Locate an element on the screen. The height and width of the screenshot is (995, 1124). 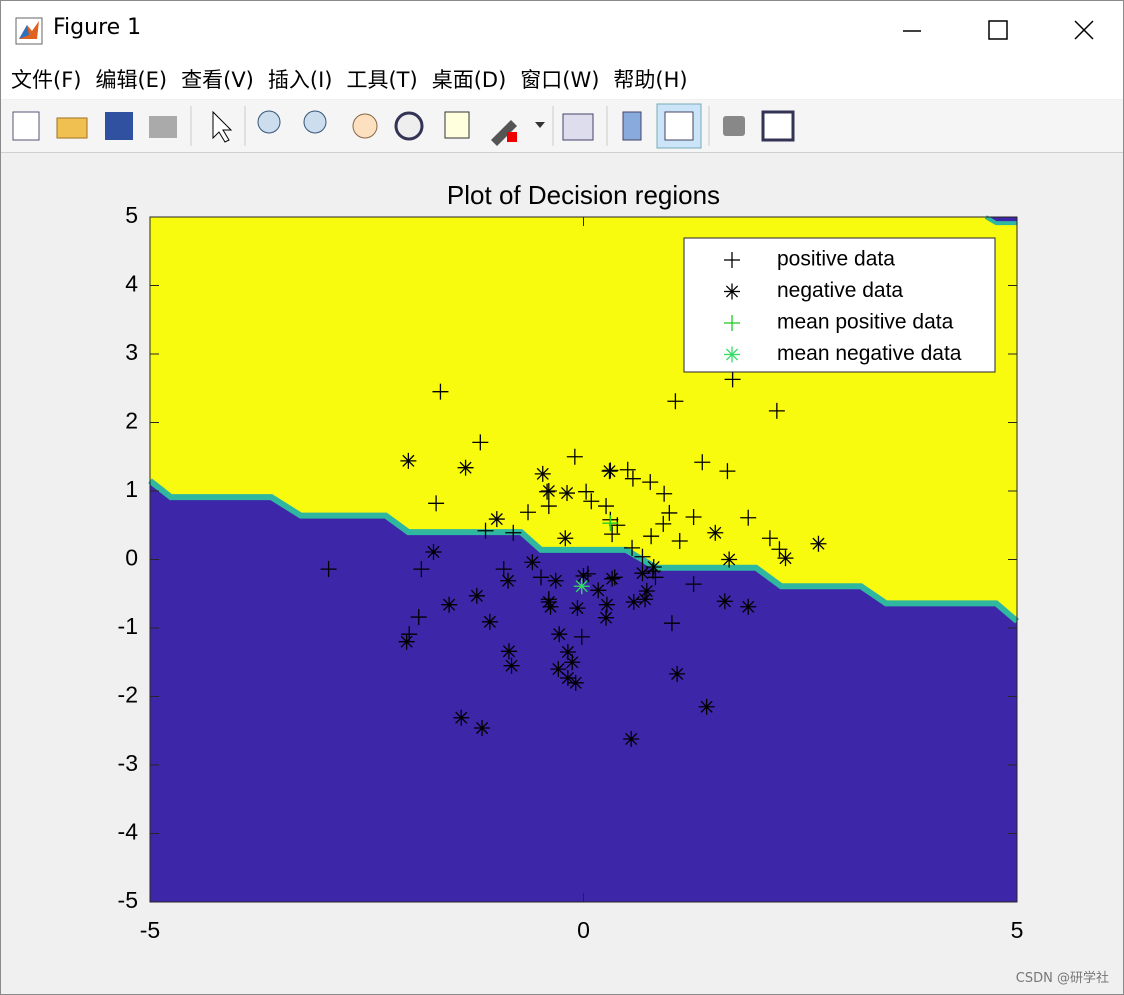
watermark: CSDN @研学社 is located at coordinates (1062, 978).